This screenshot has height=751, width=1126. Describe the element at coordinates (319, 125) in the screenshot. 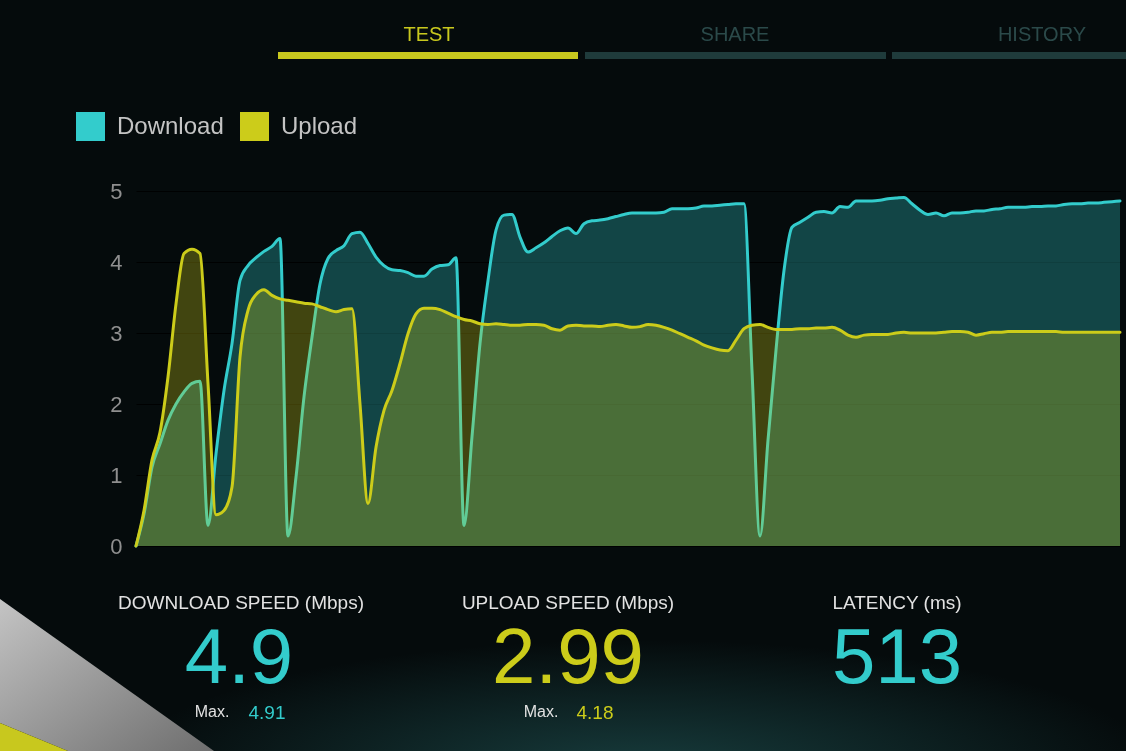

I see `legend-label: Upload` at that location.